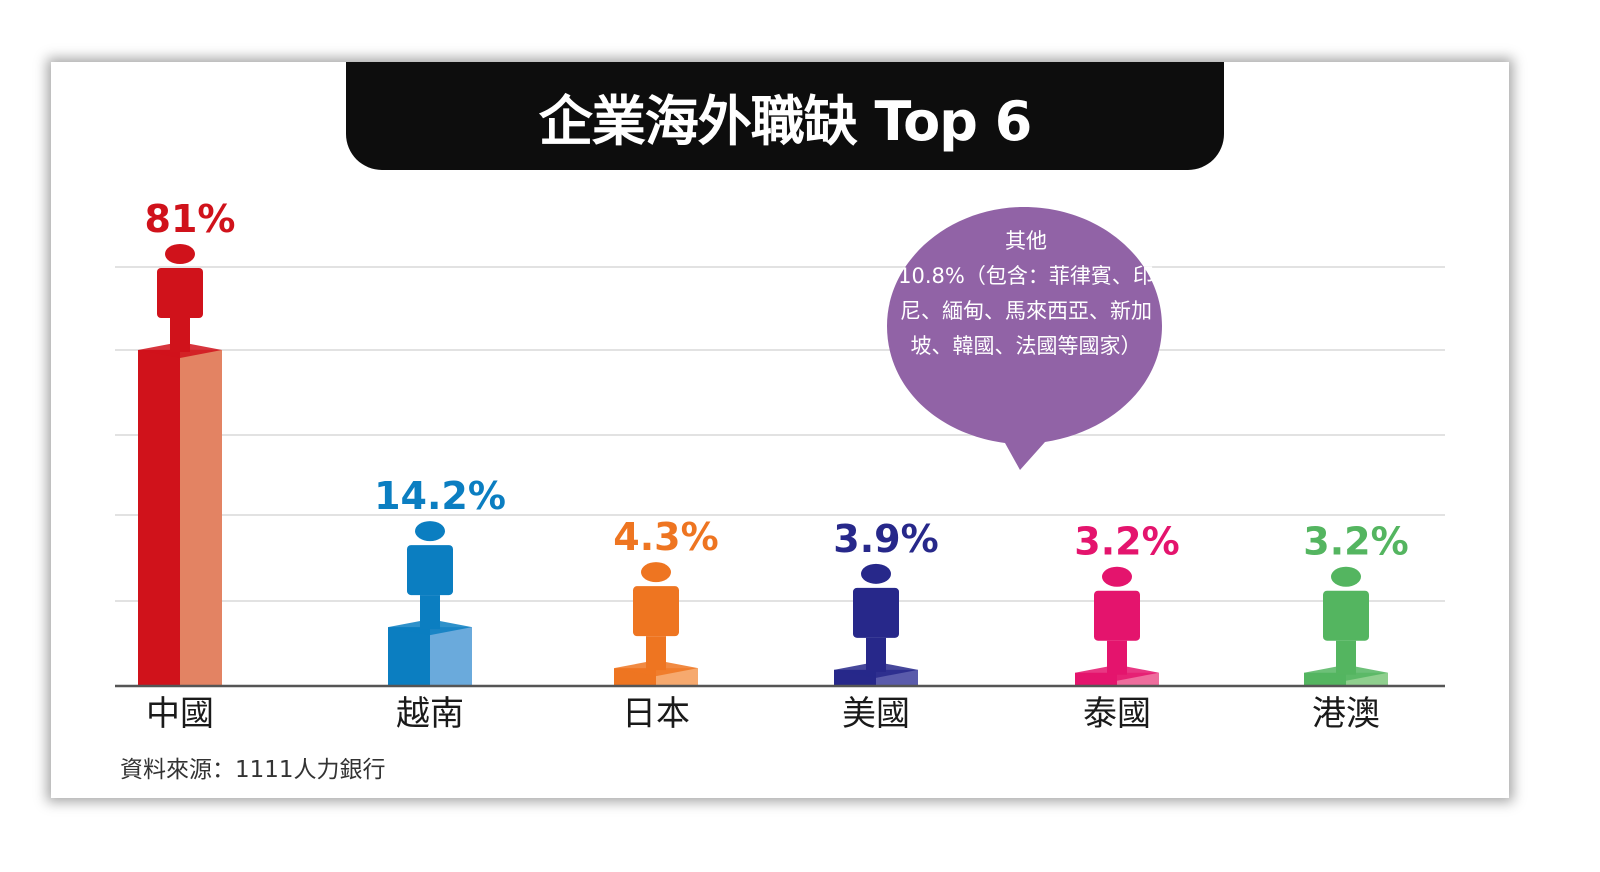 The width and height of the screenshot is (1600, 872). I want to click on value-label: 4.3%, so click(665, 537).